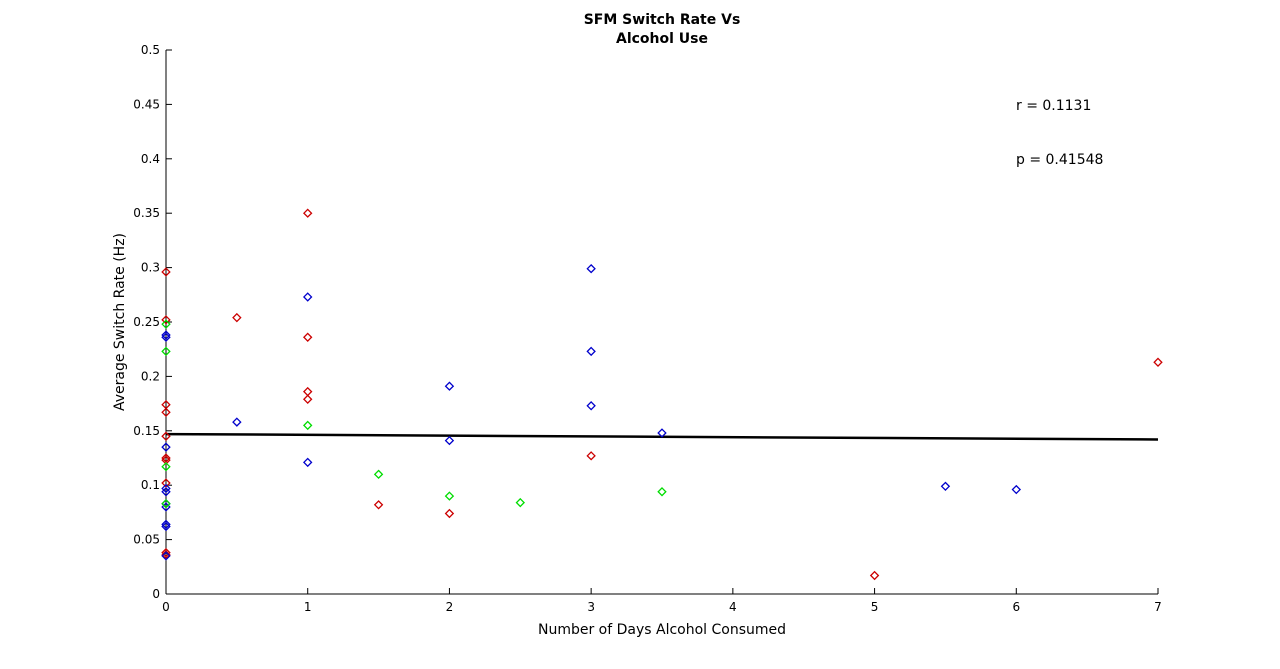  I want to click on chart-title-line-1: SFM Switch Rate Vs, so click(662, 20).